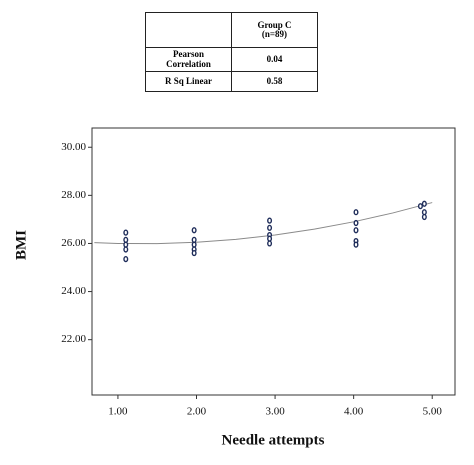 This screenshot has height=465, width=474. What do you see at coordinates (73, 339) in the screenshot?
I see `y-tick-label: 22.00` at bounding box center [73, 339].